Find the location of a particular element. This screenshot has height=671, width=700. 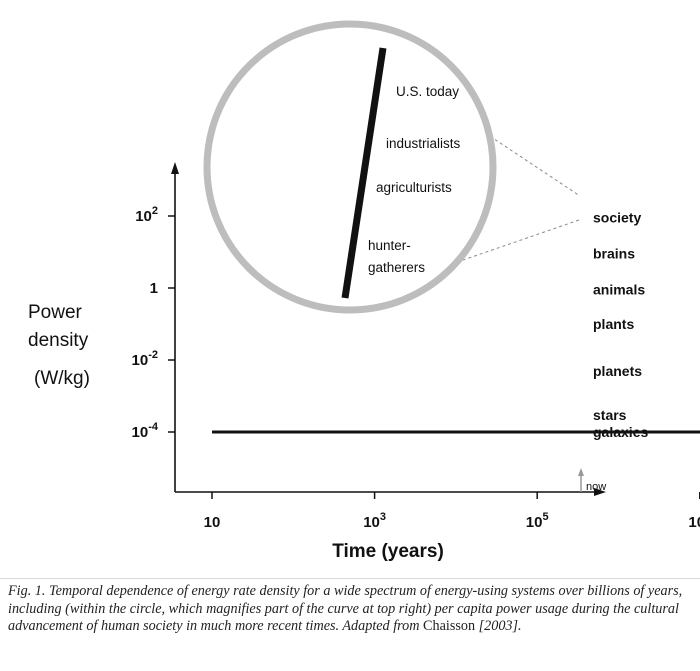

x-tick-label-1: 10³ is located at coordinates (374, 521).